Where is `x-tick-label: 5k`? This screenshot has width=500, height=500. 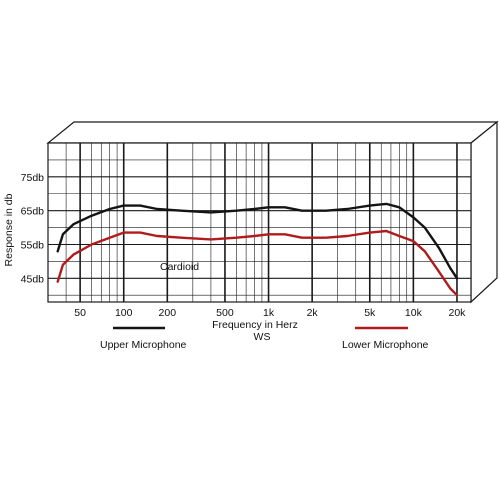
x-tick-label: 5k is located at coordinates (370, 313).